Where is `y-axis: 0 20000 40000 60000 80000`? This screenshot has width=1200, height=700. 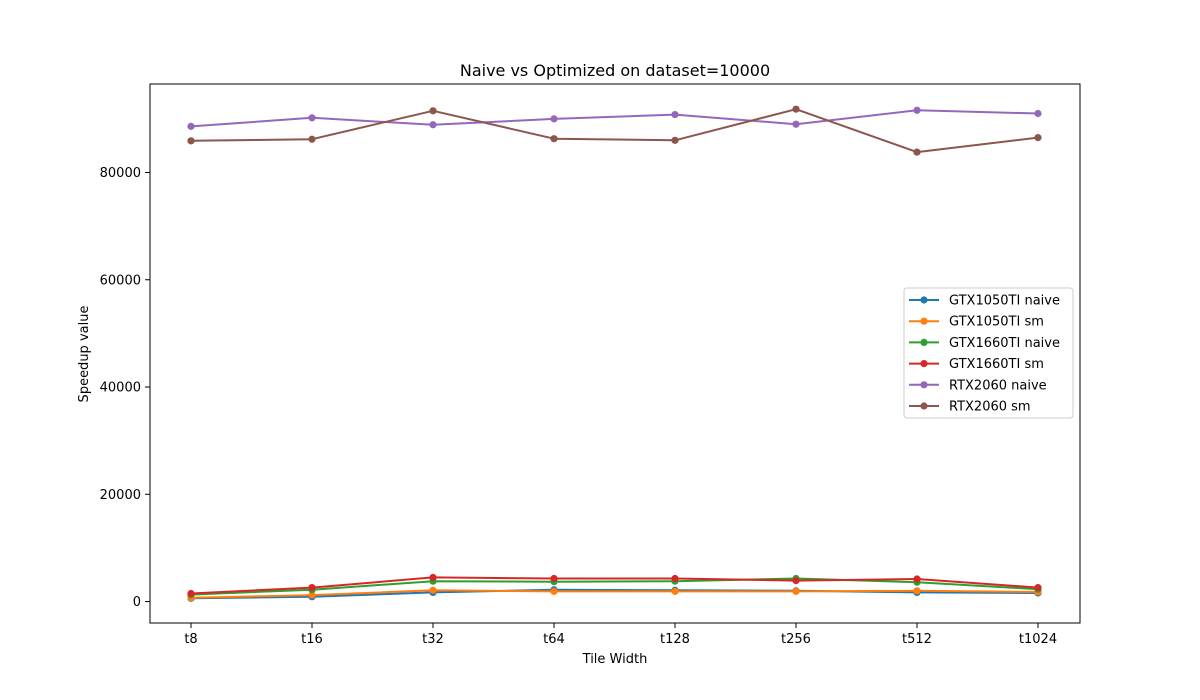 y-axis: 0 20000 40000 60000 80000 is located at coordinates (125, 388).